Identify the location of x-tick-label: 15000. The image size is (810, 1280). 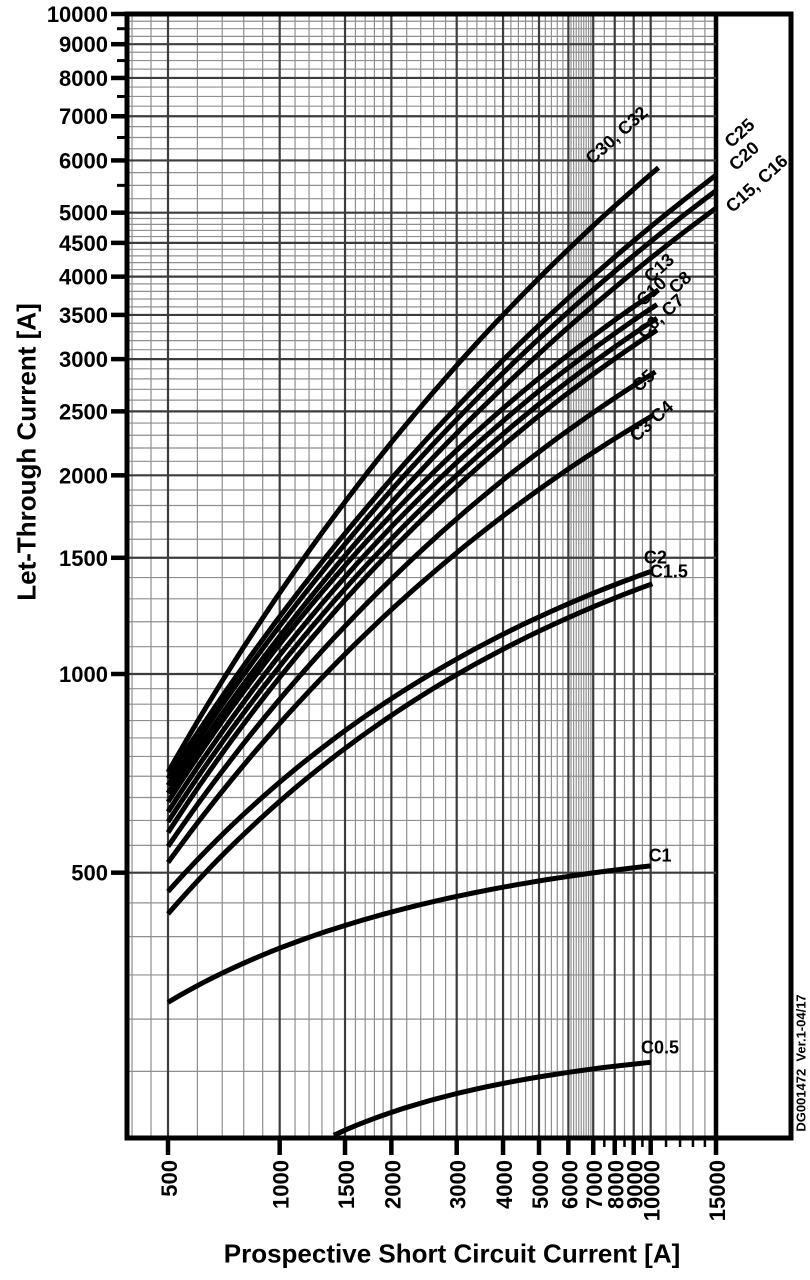
(717, 1190).